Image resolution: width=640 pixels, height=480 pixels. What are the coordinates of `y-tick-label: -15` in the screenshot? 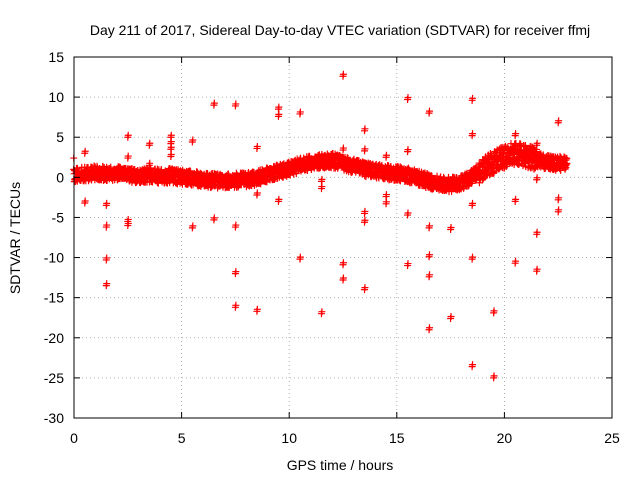 It's located at (54, 298).